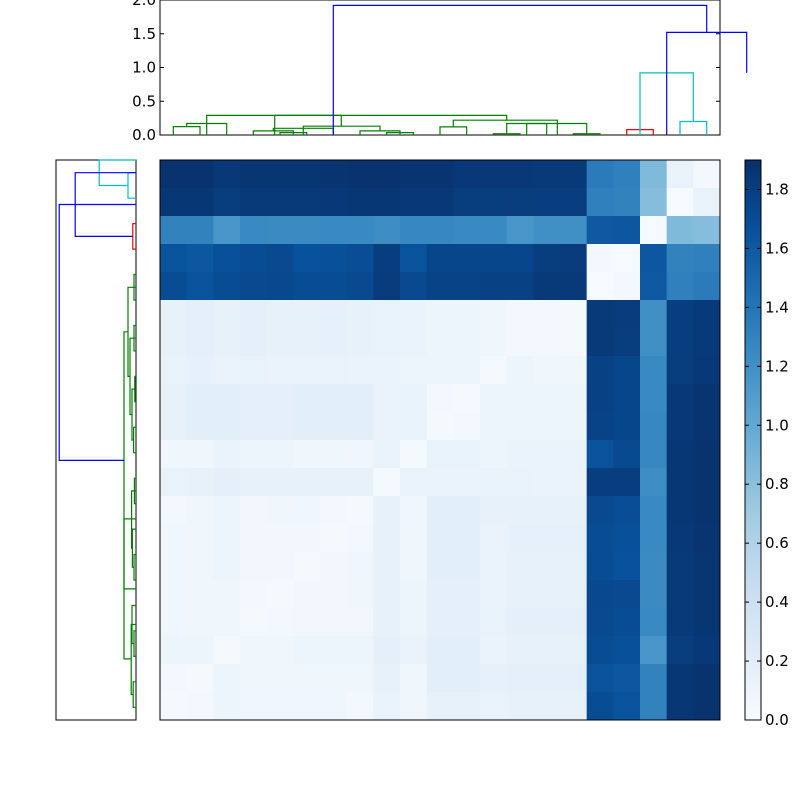 The image size is (800, 800). I want to click on top-dendrogram-frame, so click(440, 68).